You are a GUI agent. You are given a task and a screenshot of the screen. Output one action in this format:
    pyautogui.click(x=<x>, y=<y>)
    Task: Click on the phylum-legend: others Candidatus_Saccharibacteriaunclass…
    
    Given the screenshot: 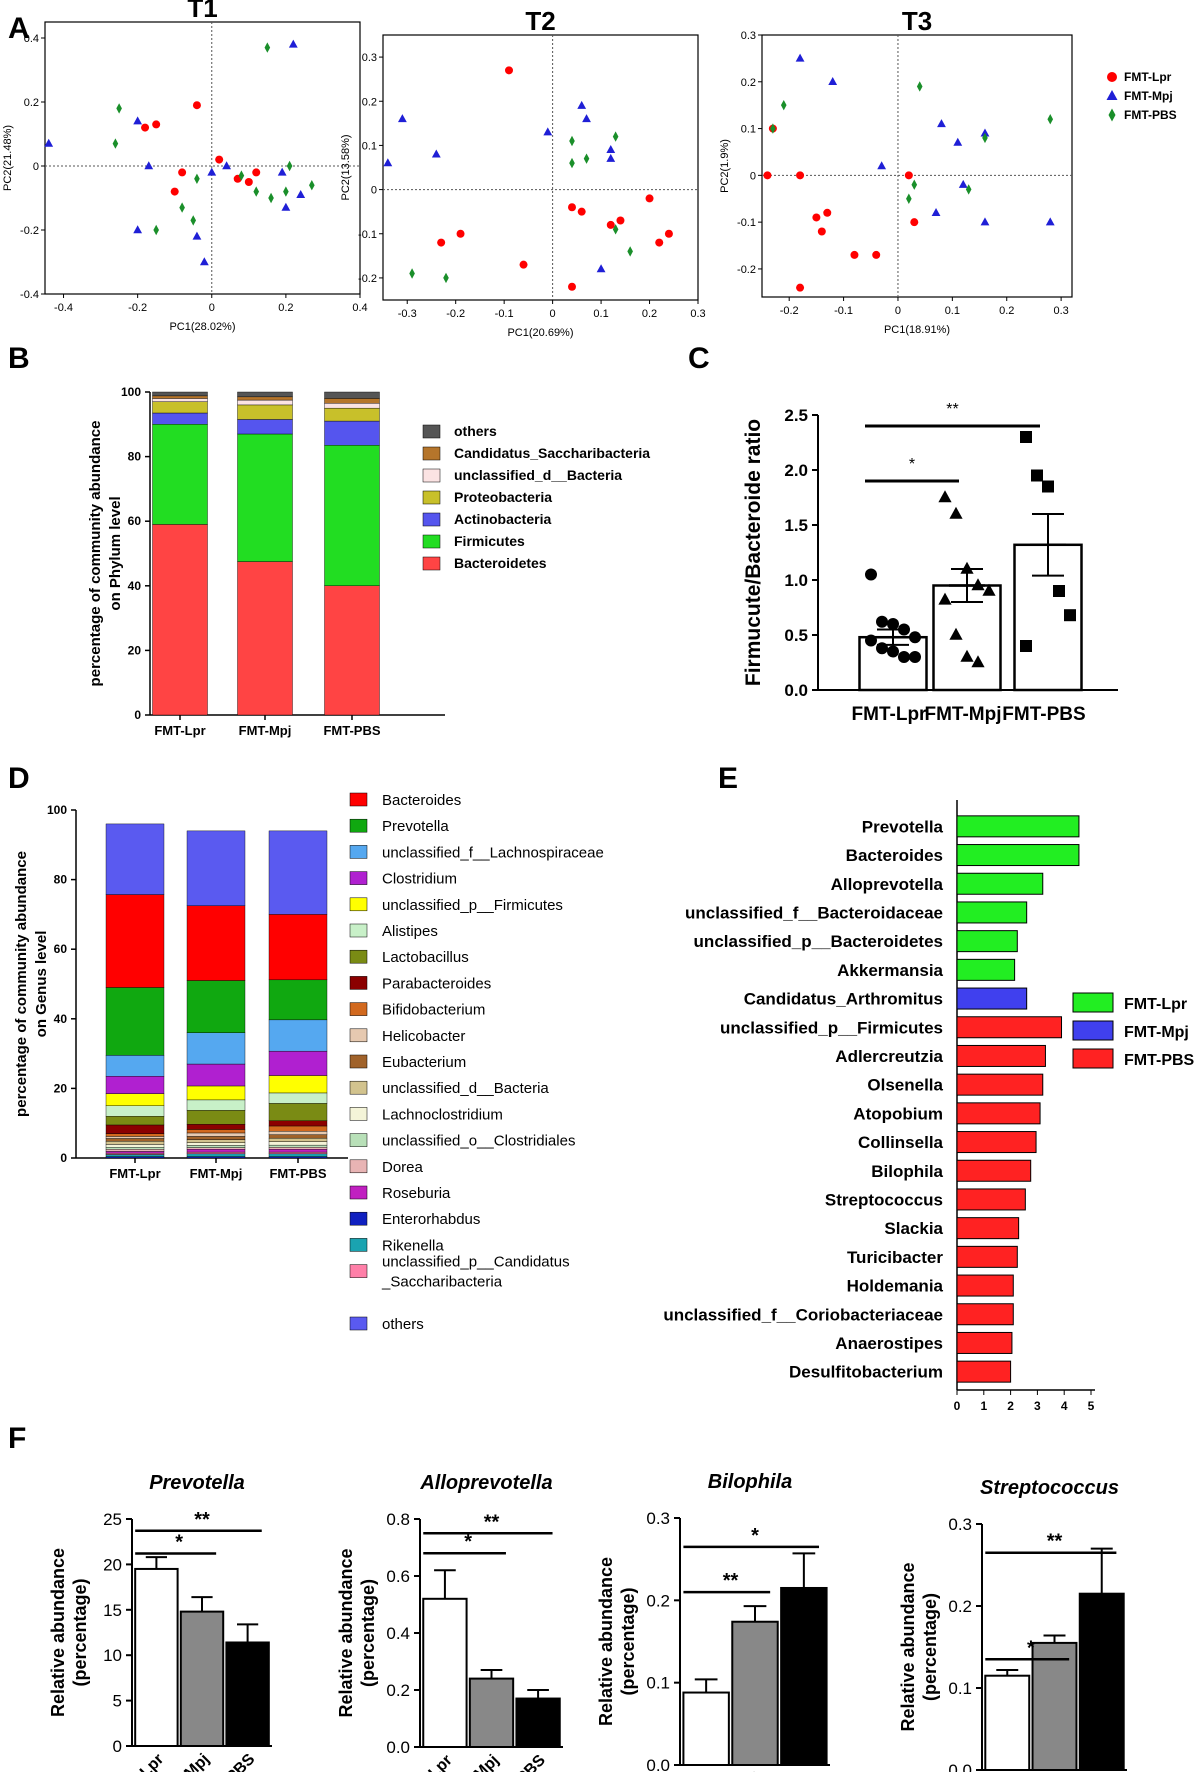 What is the action you would take?
    pyautogui.click(x=536, y=497)
    